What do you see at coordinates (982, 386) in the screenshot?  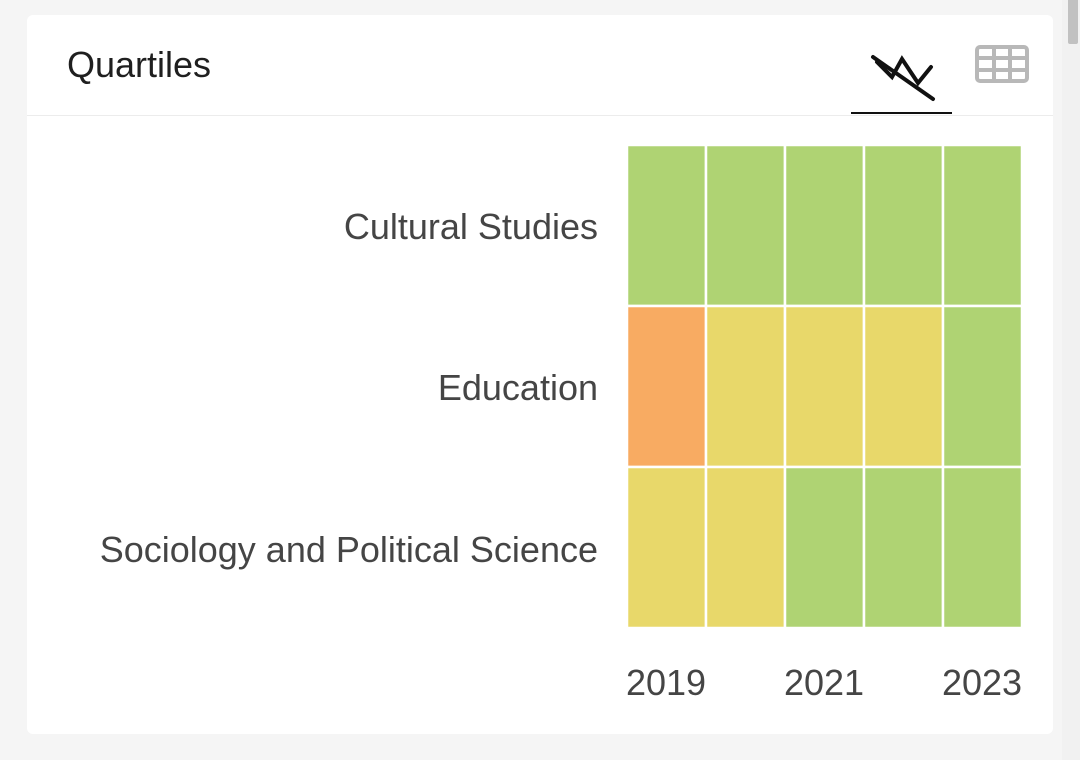 I see `heatmap-cell-2-2023` at bounding box center [982, 386].